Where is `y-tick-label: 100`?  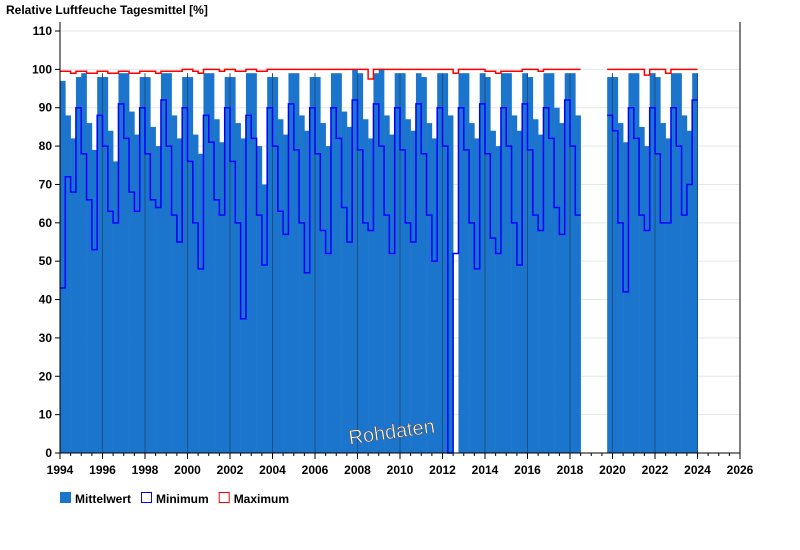
y-tick-label: 100 is located at coordinates (42, 69).